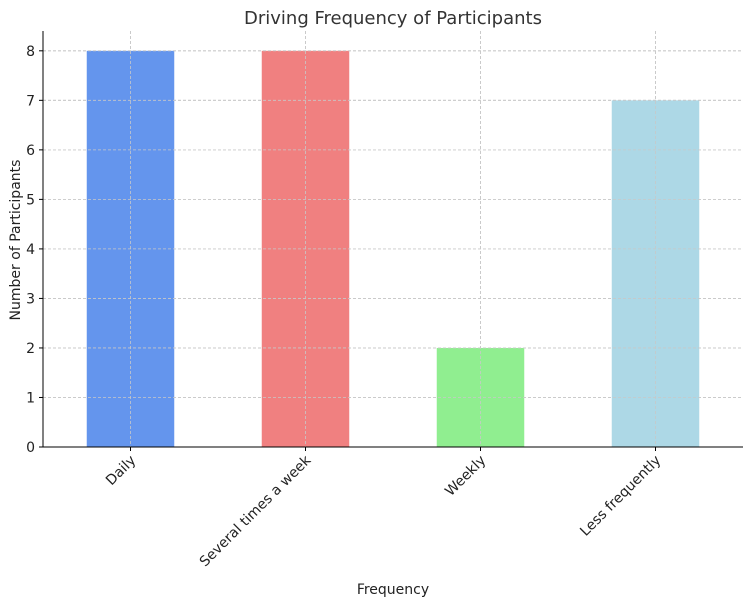  What do you see at coordinates (620, 496) in the screenshot?
I see `x-tick-label: Less frequently` at bounding box center [620, 496].